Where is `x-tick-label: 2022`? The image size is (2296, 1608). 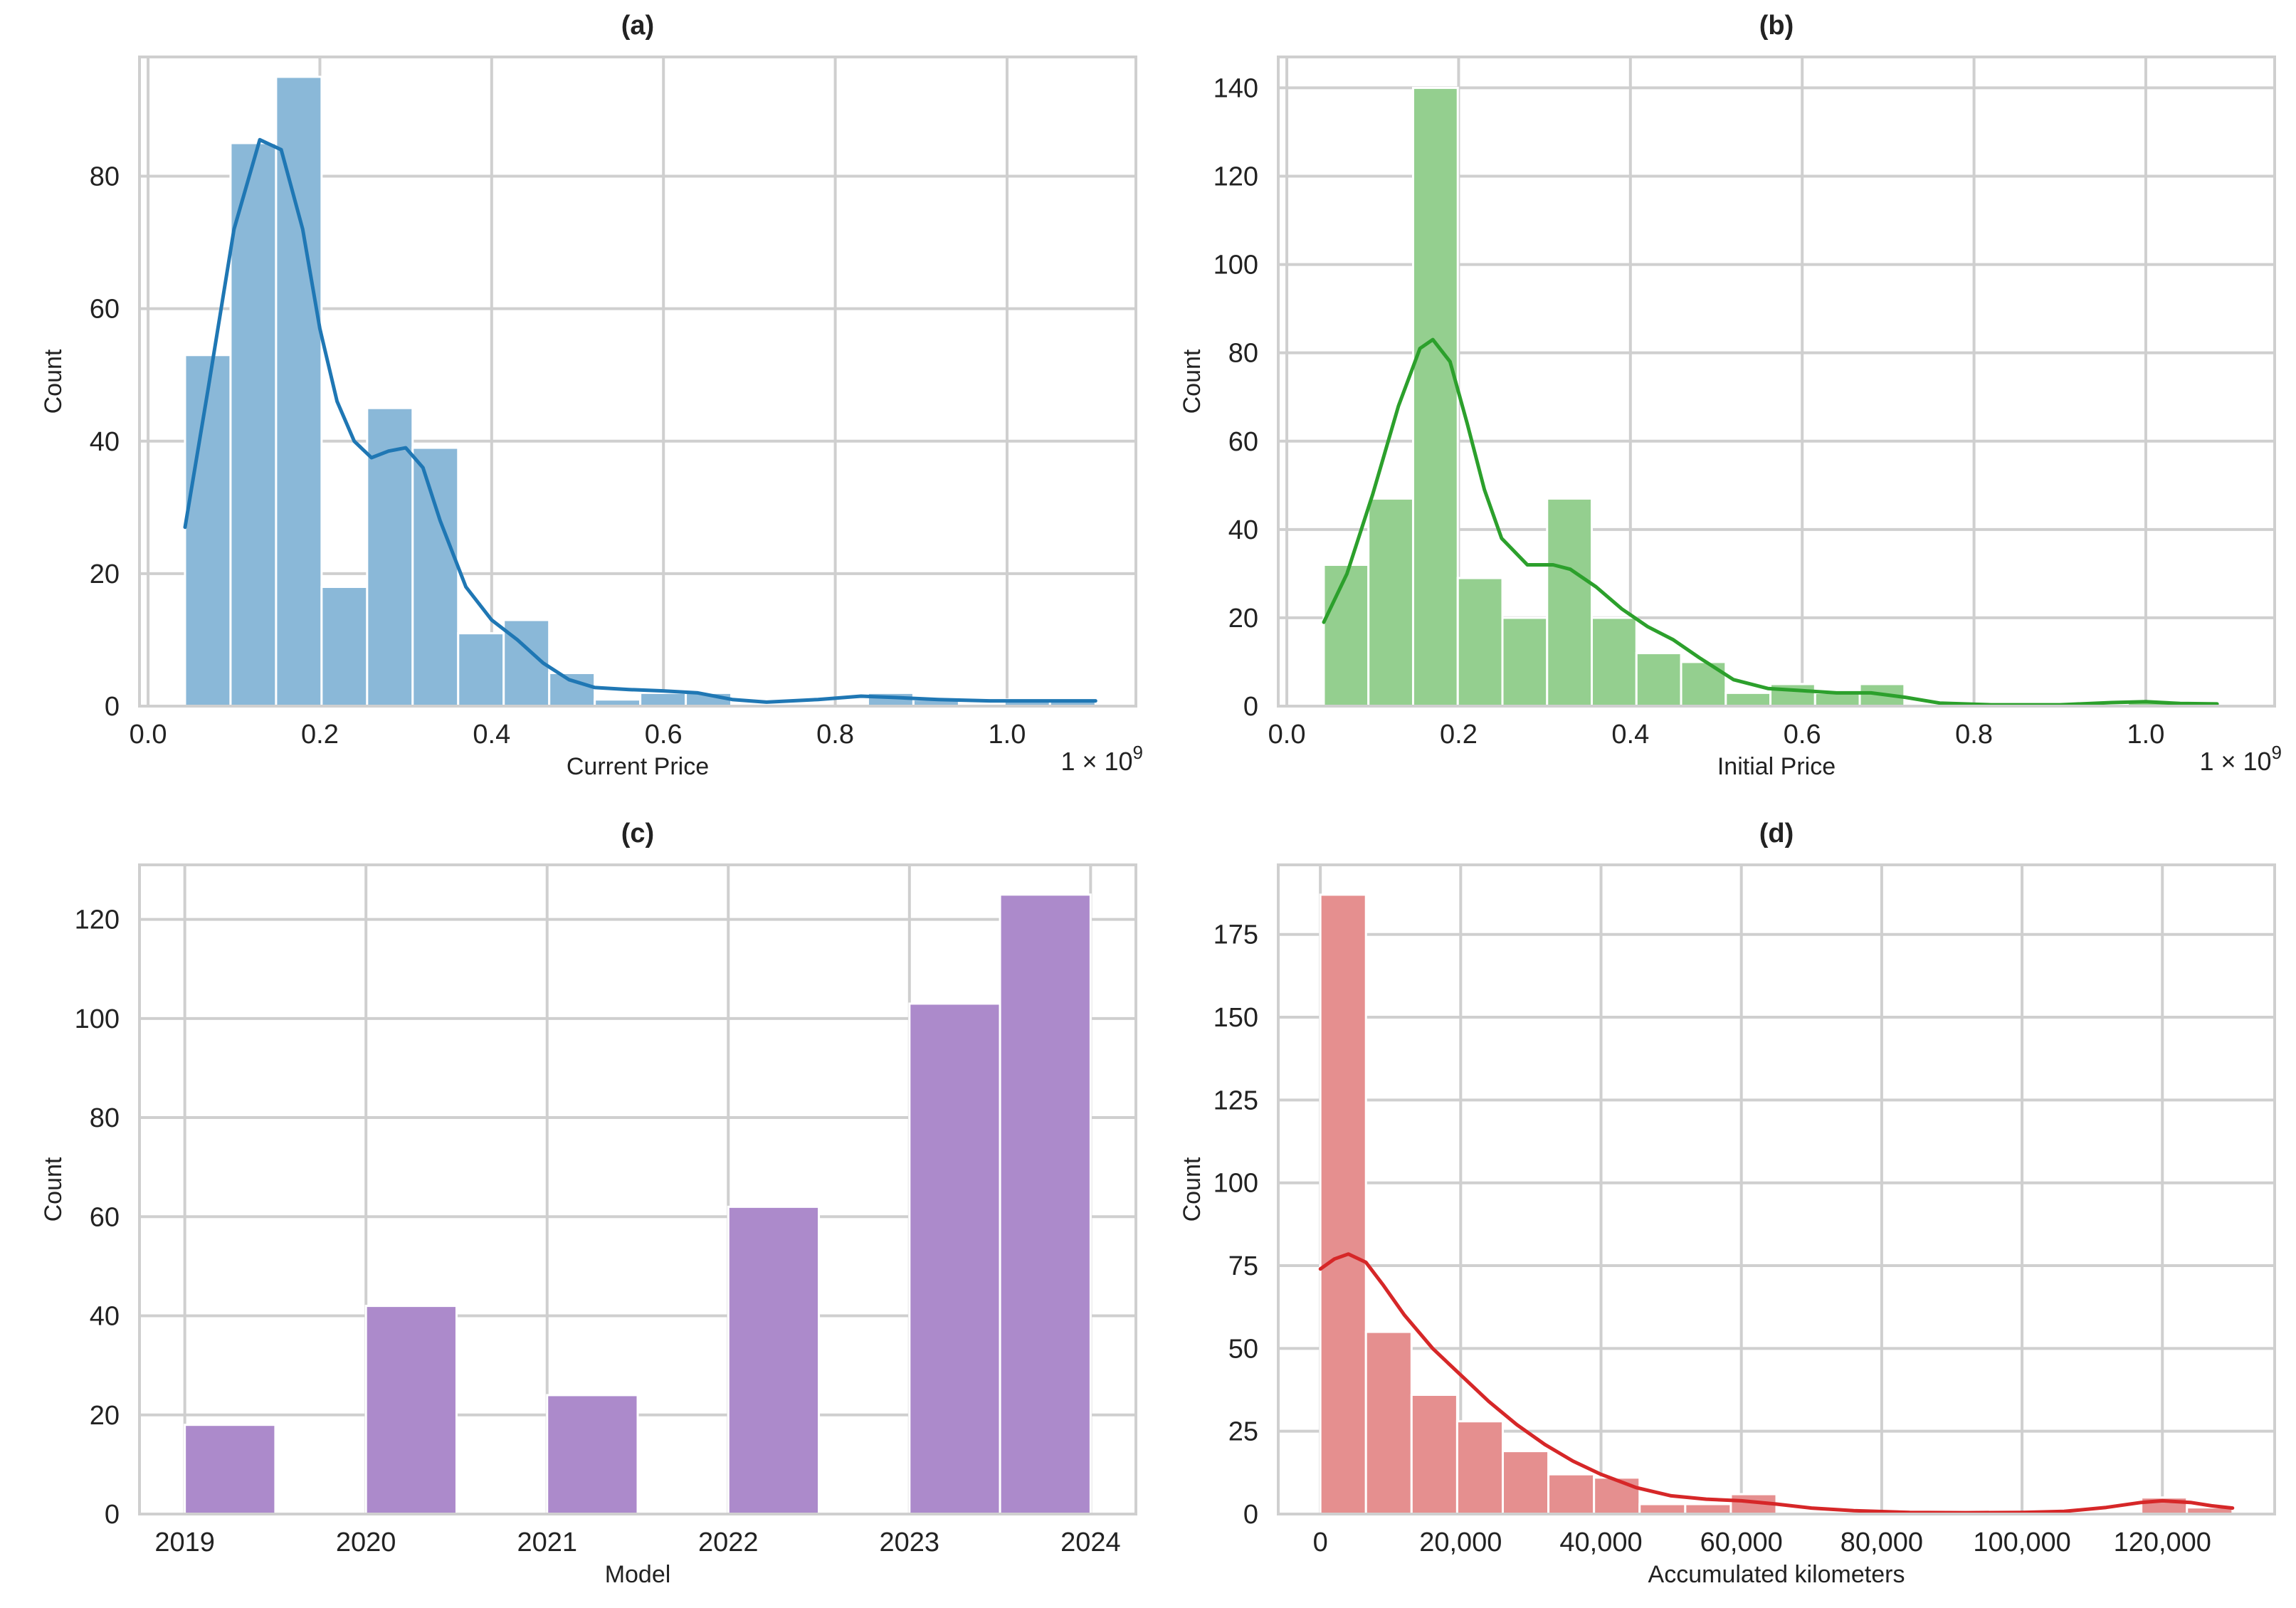
x-tick-label: 2022 is located at coordinates (728, 1543).